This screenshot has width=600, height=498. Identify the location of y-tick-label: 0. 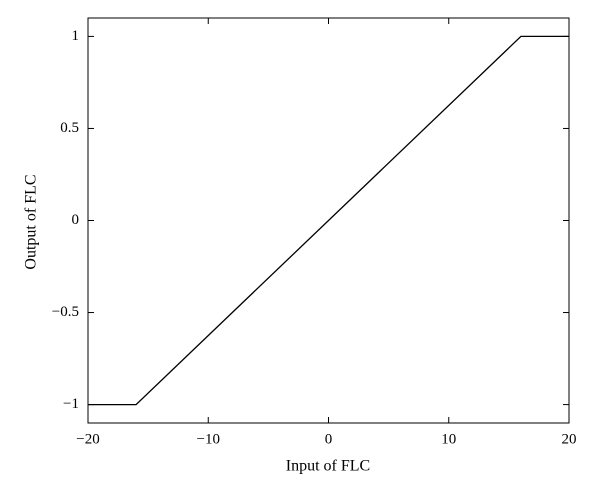
(76, 220).